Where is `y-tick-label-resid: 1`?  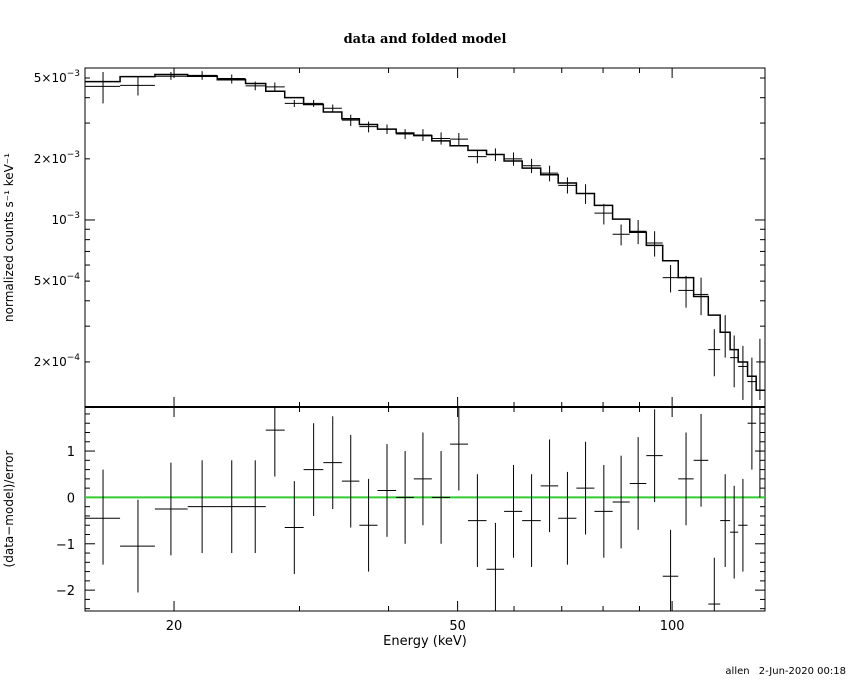
y-tick-label-resid: 1 is located at coordinates (71, 452).